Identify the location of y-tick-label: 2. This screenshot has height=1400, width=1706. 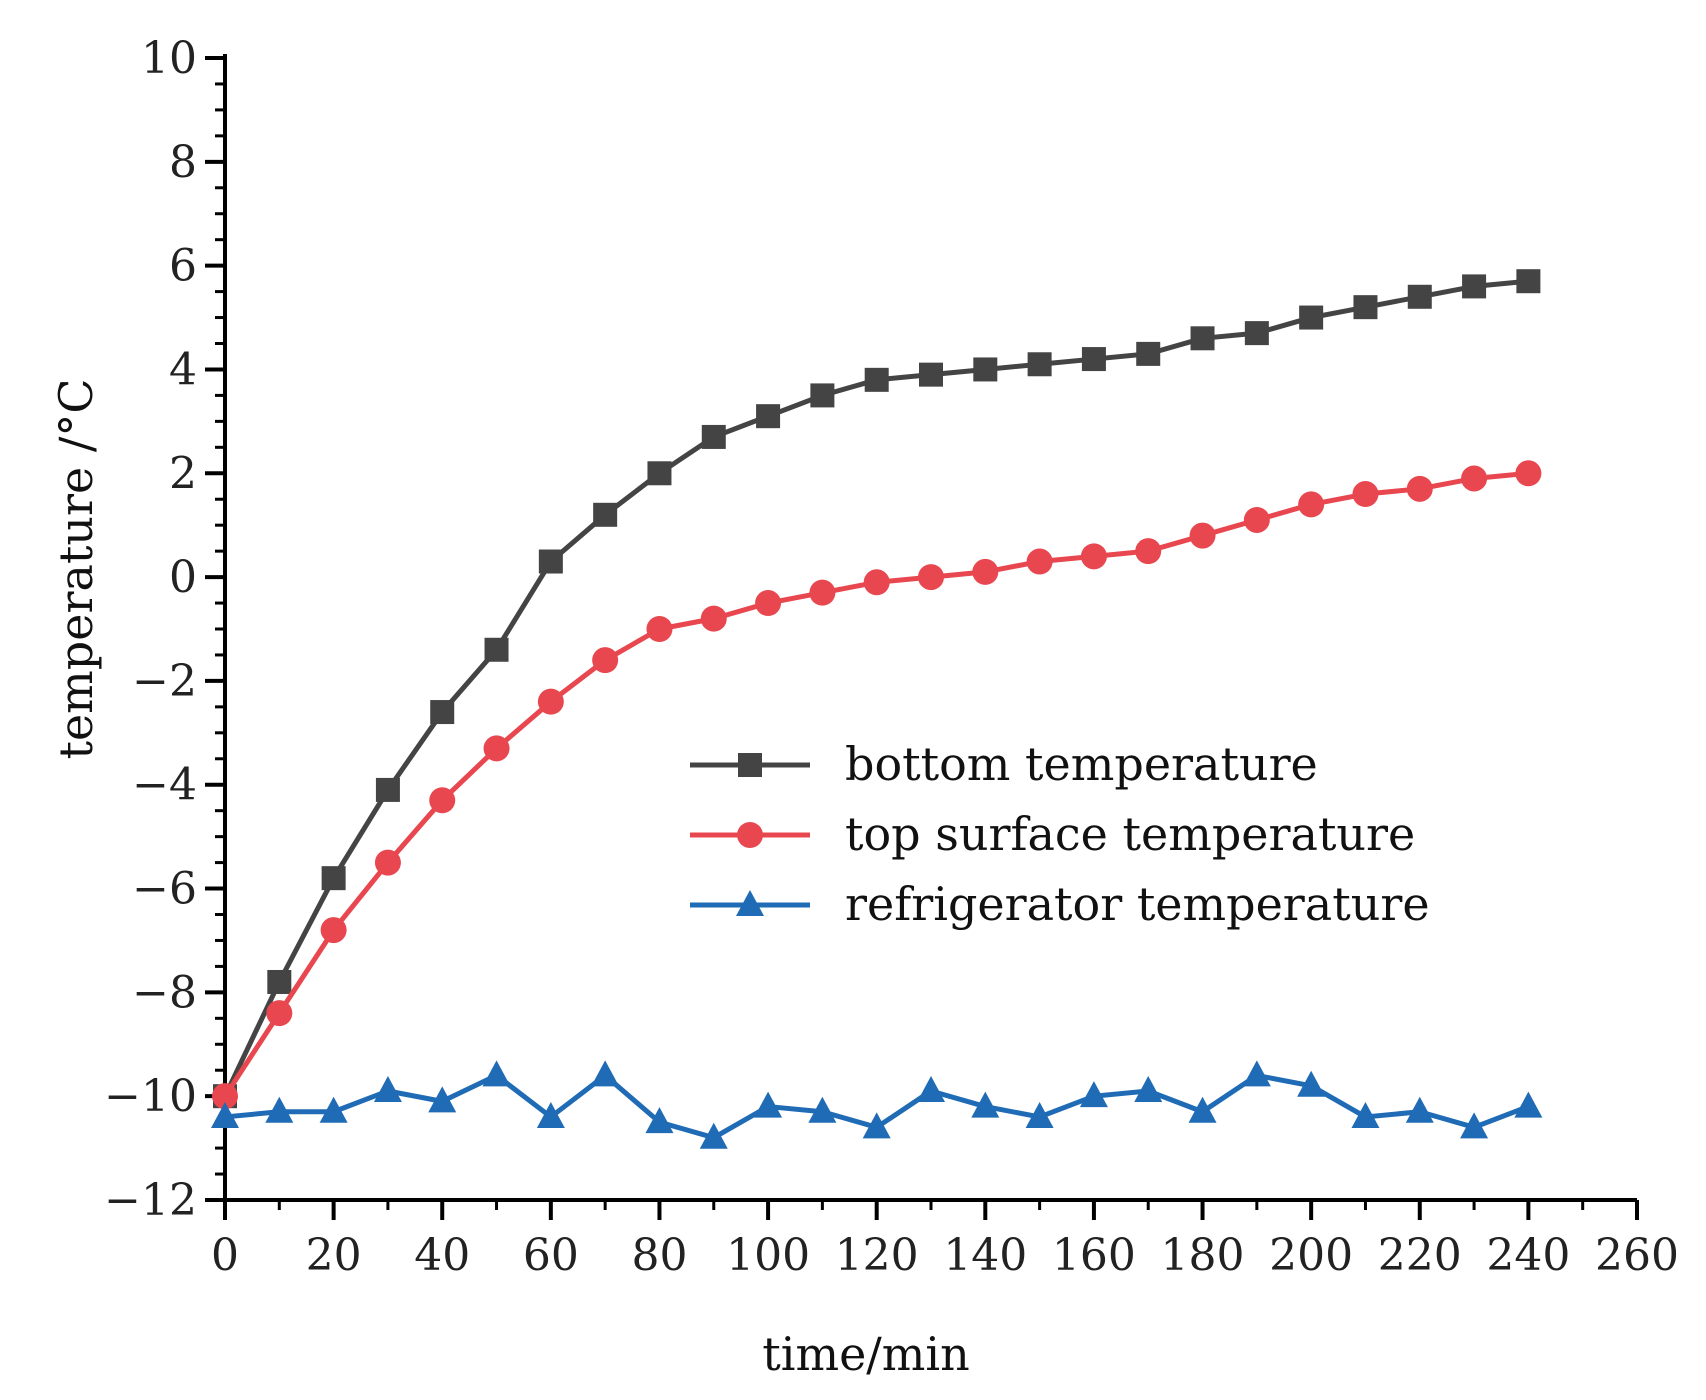
(183, 473).